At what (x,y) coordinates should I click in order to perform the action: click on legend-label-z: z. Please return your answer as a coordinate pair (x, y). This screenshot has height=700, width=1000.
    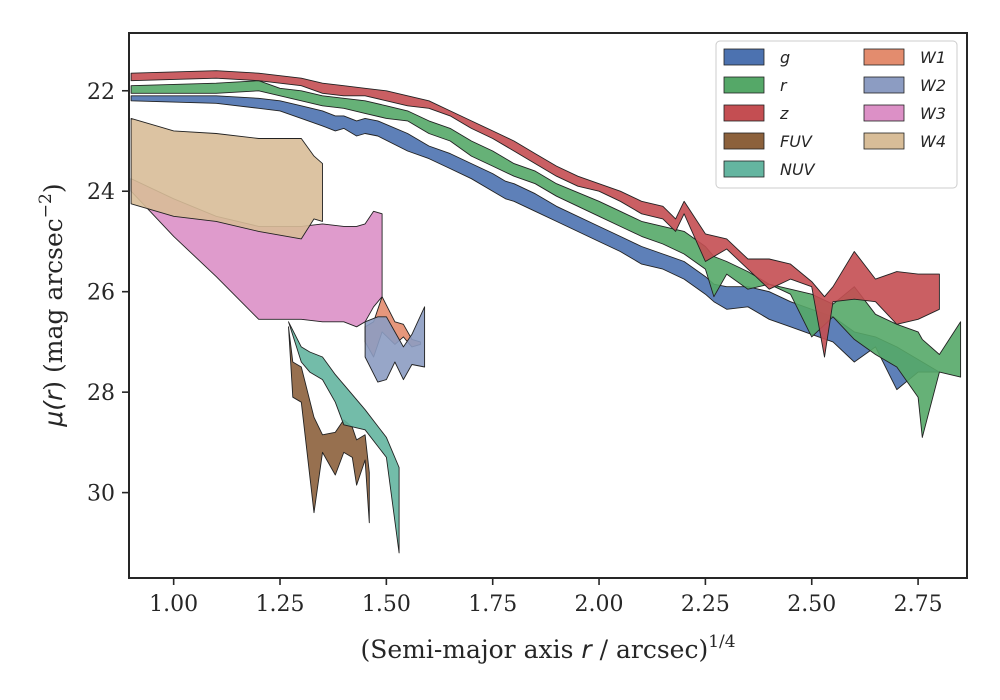
    Looking at the image, I should click on (784, 113).